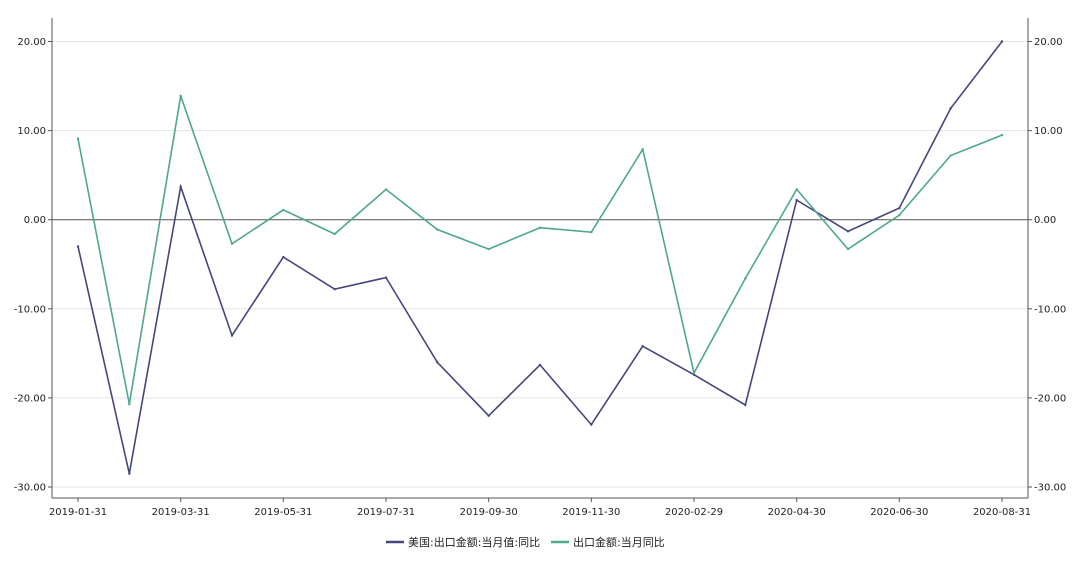 The width and height of the screenshot is (1080, 567). Describe the element at coordinates (386, 512) in the screenshot. I see `x-tick-label: 2019-07-31` at that location.